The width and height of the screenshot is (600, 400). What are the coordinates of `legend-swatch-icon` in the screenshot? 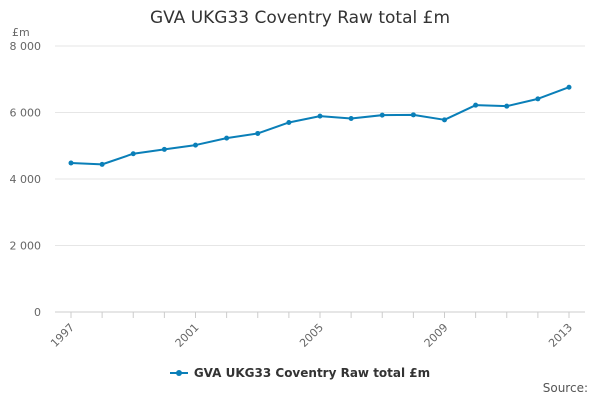 It's located at (178, 373).